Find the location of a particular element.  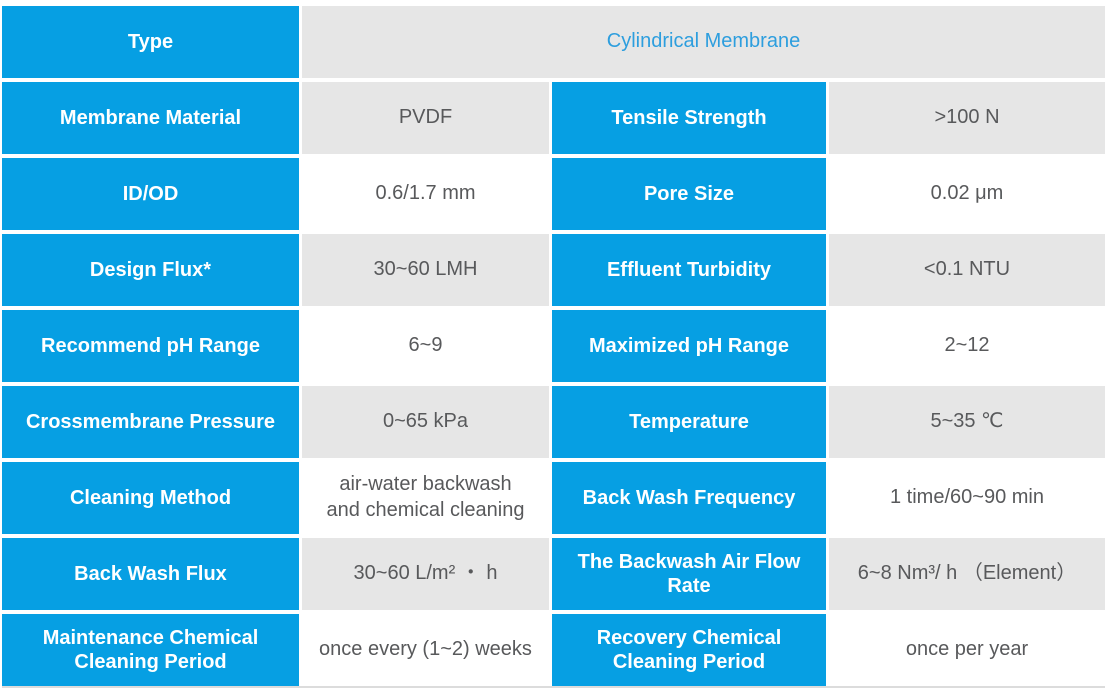

spec-value-maintenance-chemical-cleaning-period: once every (1~2) weeks is located at coordinates (425, 650).